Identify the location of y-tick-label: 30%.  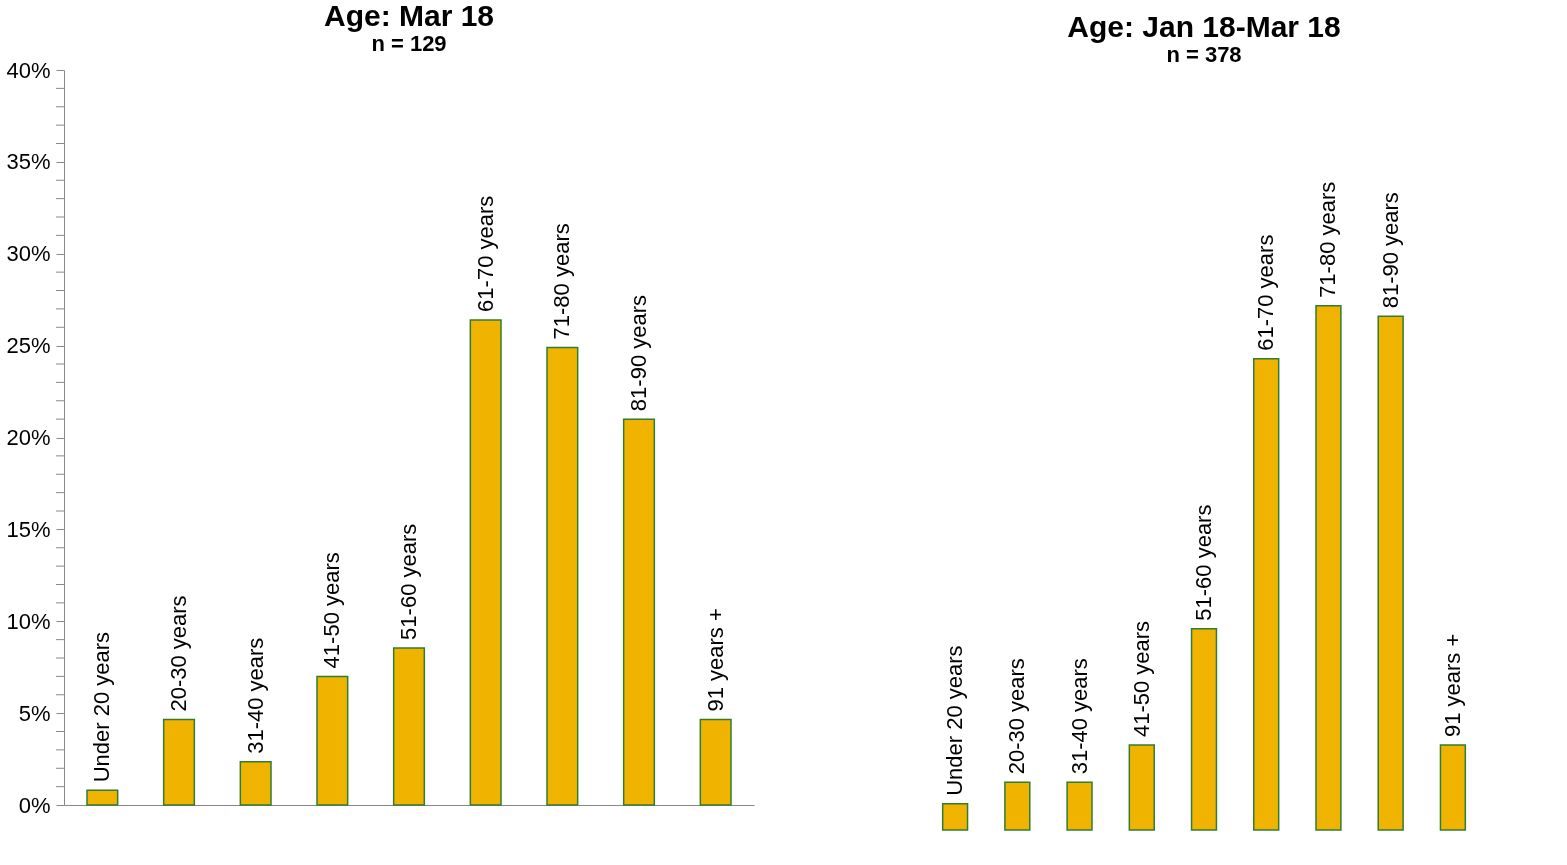
(28, 254).